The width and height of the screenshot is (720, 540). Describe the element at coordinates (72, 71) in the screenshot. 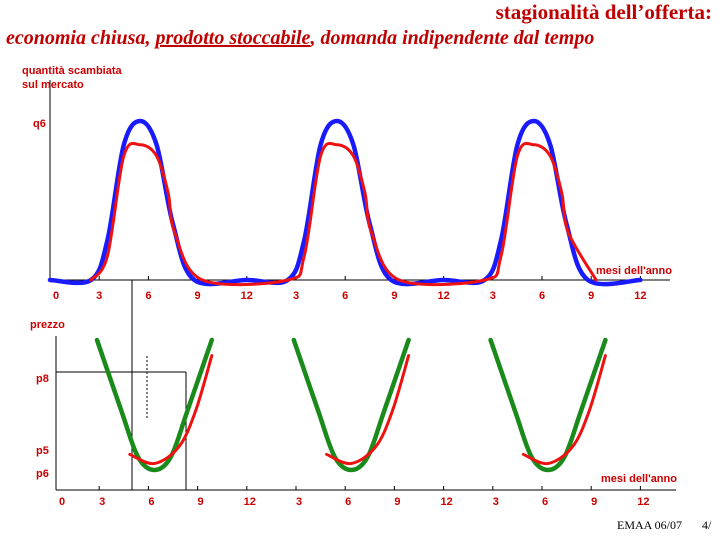

I see `top-ylabel-line-1: quantità scambiata` at that location.